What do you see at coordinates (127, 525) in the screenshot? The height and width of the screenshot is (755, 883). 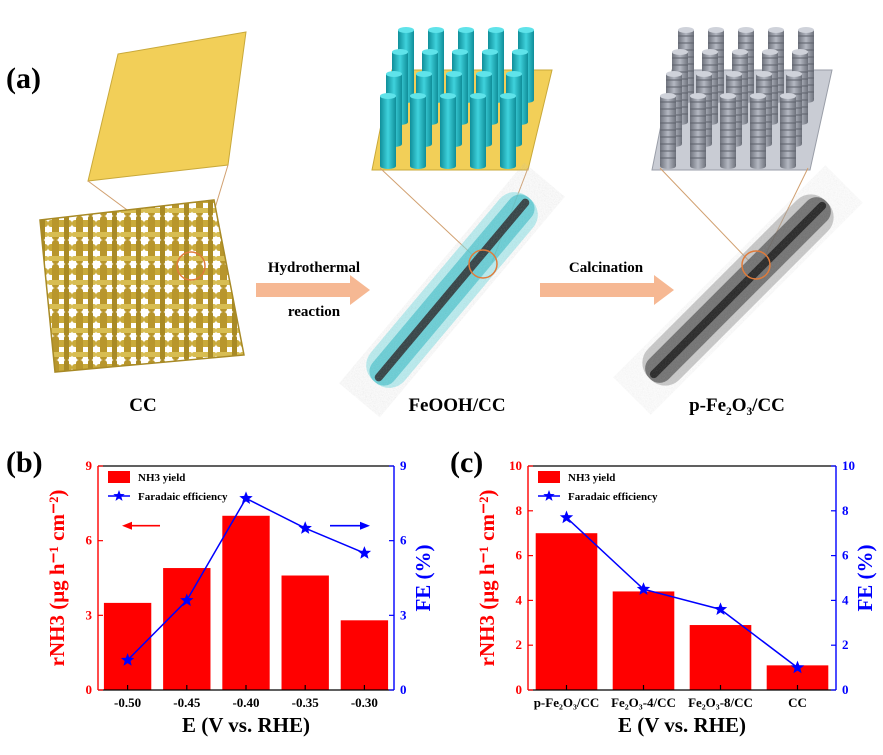 I see `left-axis-arrowhead` at bounding box center [127, 525].